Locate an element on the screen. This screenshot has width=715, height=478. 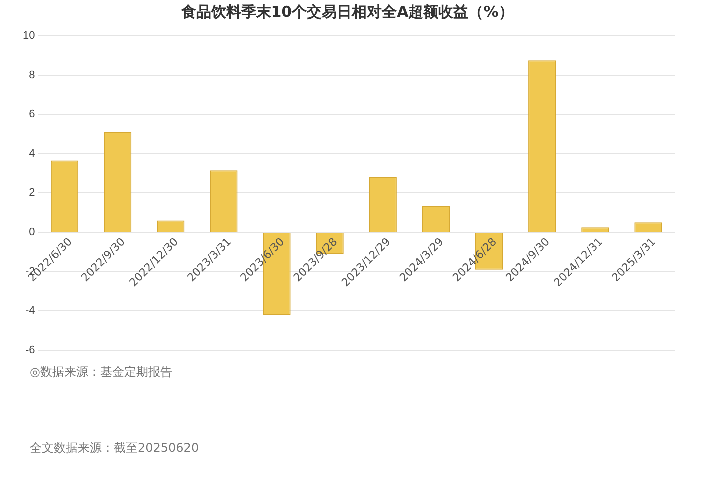
y-tick-label: -4 is located at coordinates (30, 311).